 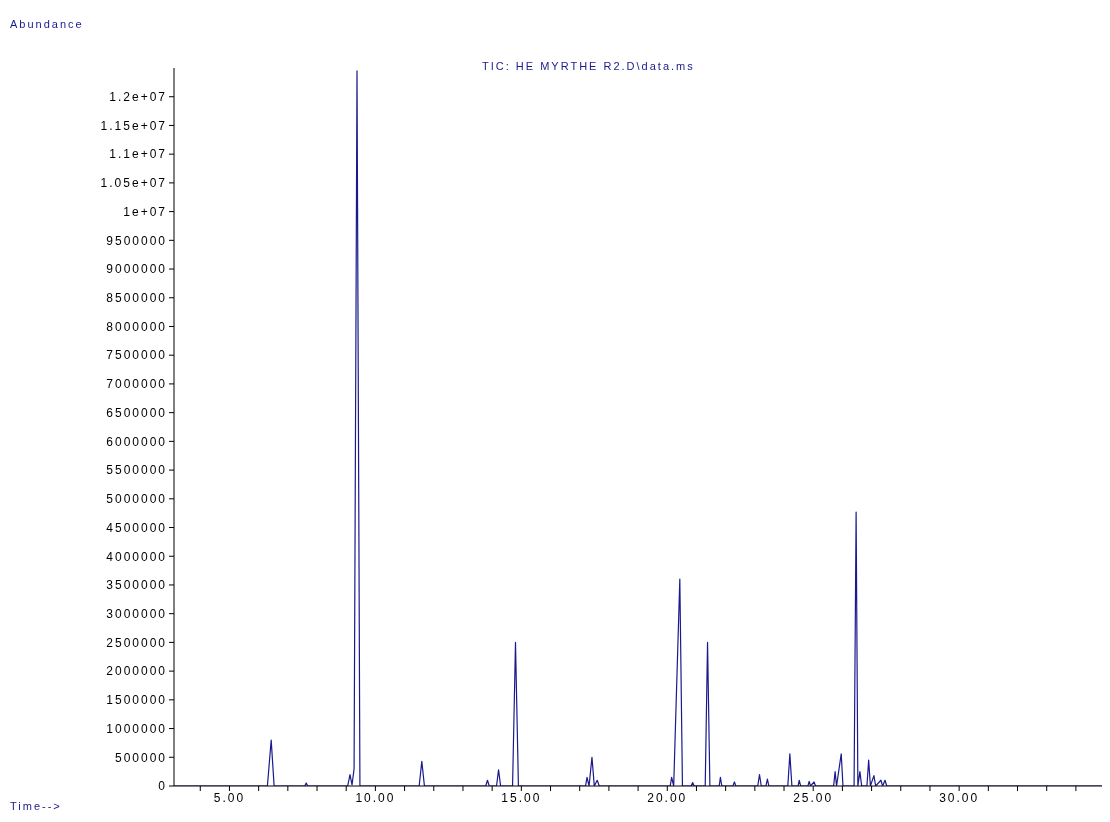 What do you see at coordinates (36, 806) in the screenshot?
I see `x-axis-title: Time-->` at bounding box center [36, 806].